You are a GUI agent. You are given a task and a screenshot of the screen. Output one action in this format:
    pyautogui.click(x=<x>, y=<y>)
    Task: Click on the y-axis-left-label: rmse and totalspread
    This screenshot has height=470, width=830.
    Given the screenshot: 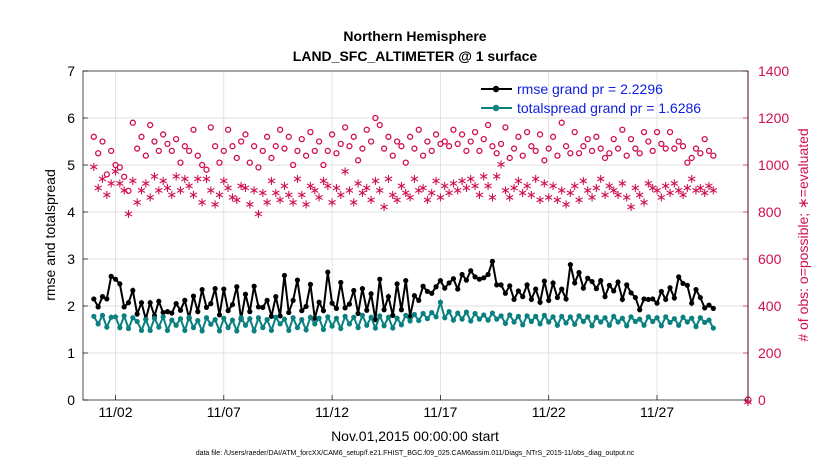 What is the action you would take?
    pyautogui.click(x=50, y=235)
    